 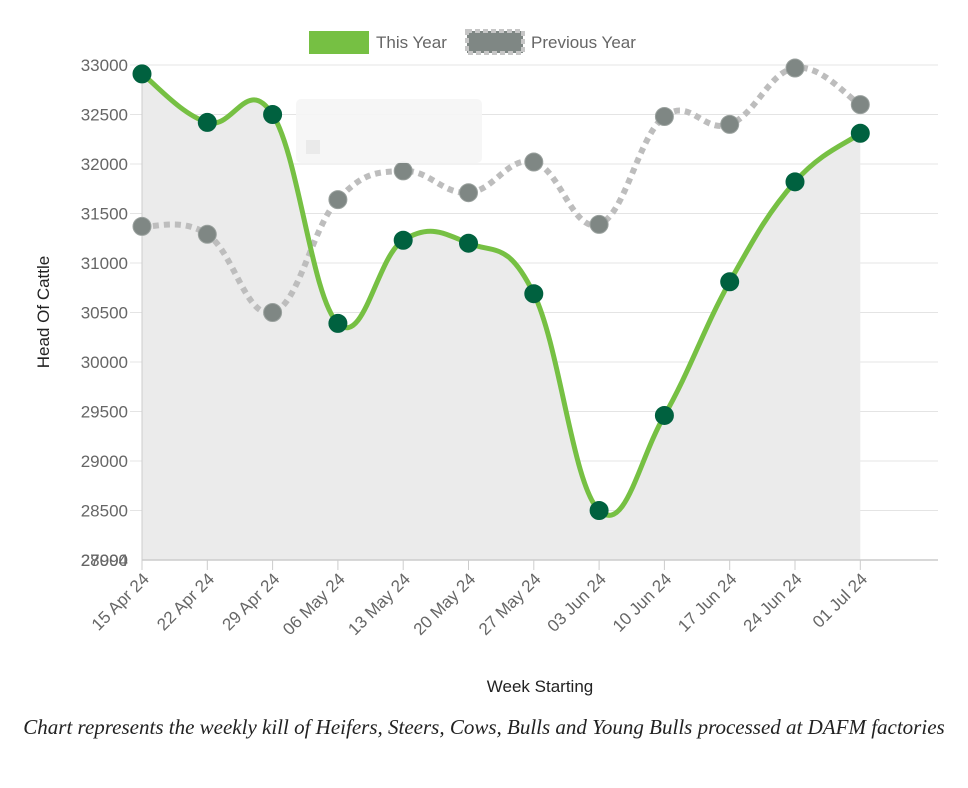 I want to click on y-tick-label: 28000, so click(x=104, y=560).